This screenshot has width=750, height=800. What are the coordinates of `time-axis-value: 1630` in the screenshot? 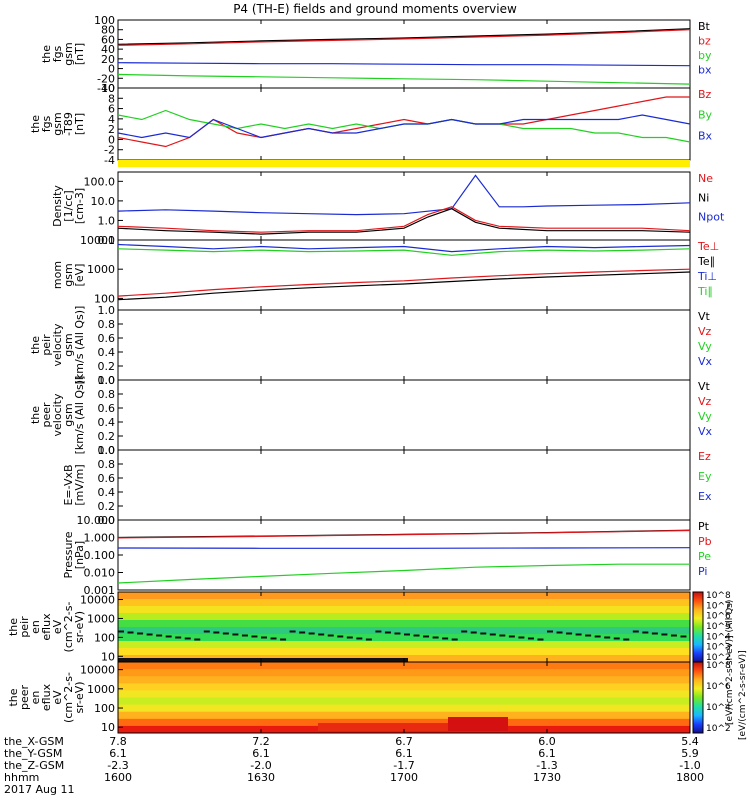 It's located at (261, 777).